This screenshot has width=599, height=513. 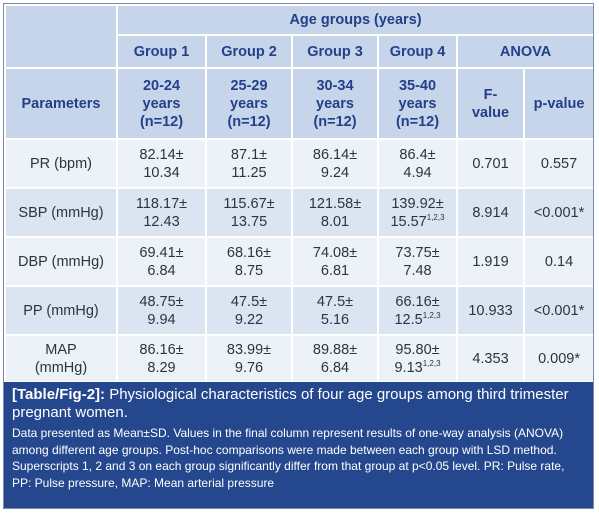 I want to click on f-value-cell: 8.914, so click(x=490, y=212).